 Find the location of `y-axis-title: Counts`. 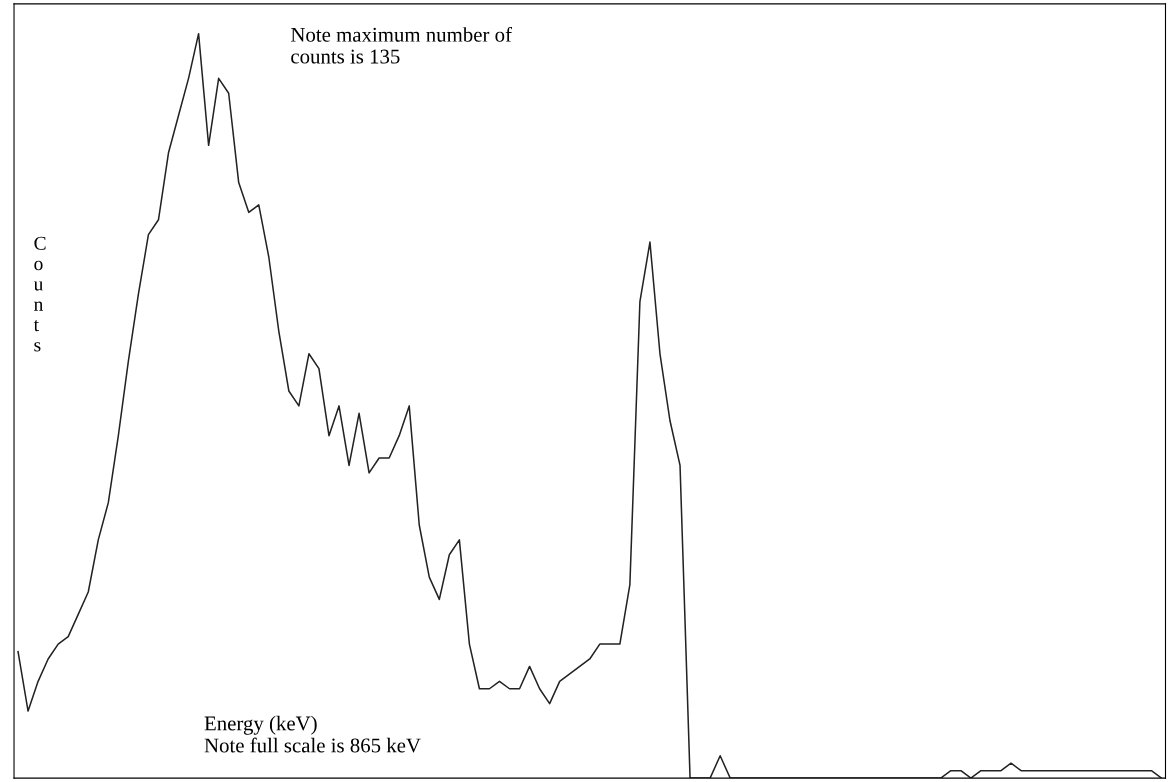

y-axis-title: Counts is located at coordinates (39, 294).